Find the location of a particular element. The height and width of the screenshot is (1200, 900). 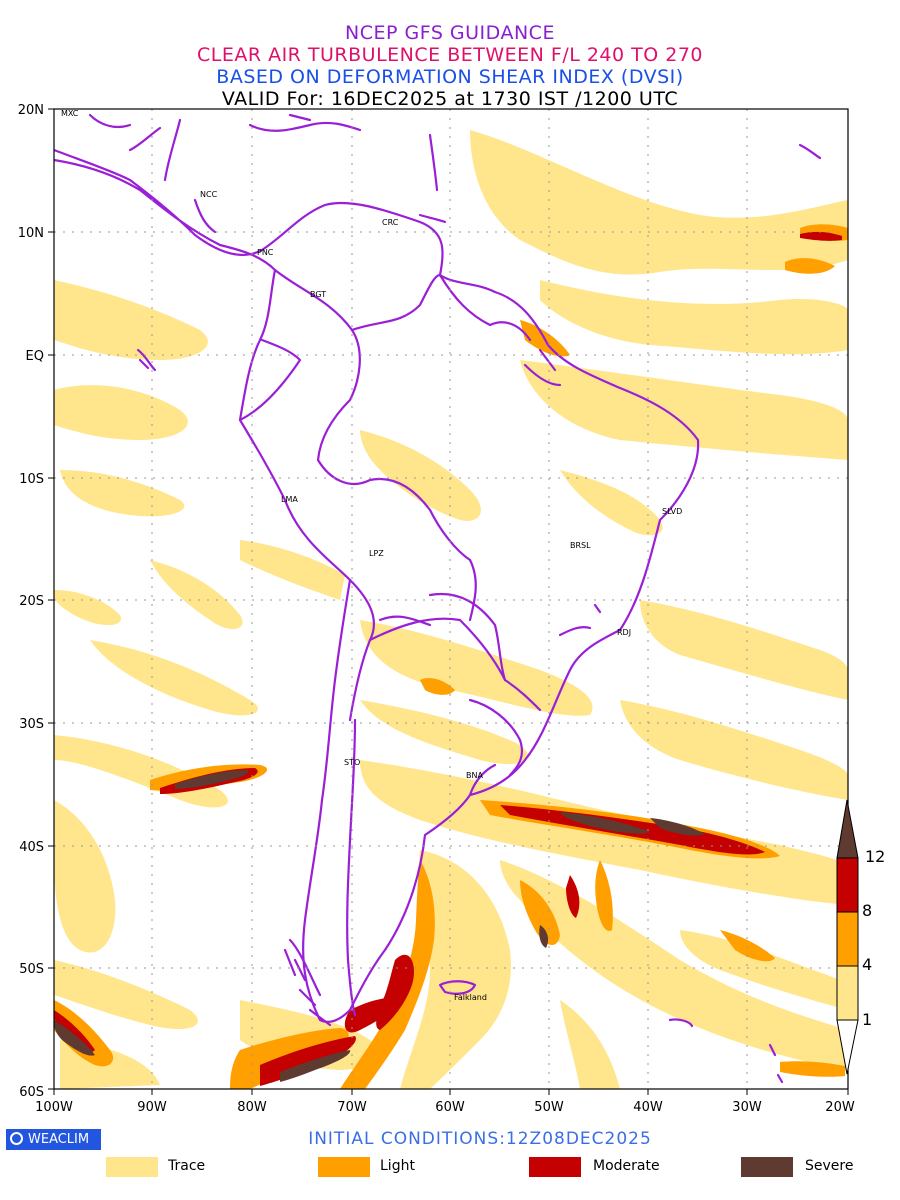

city-falkland: Falkland is located at coordinates (470, 997).